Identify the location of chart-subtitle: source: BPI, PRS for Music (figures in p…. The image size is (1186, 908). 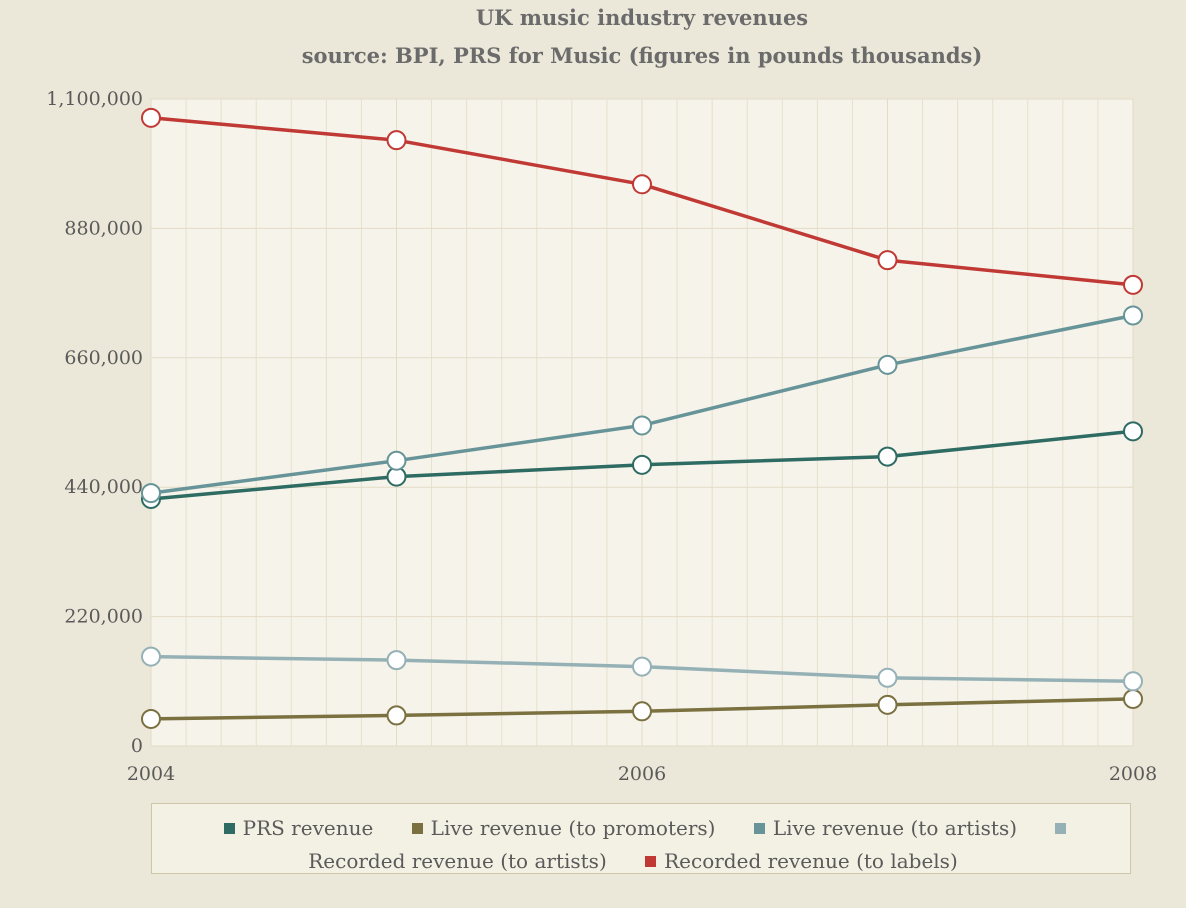
(642, 55).